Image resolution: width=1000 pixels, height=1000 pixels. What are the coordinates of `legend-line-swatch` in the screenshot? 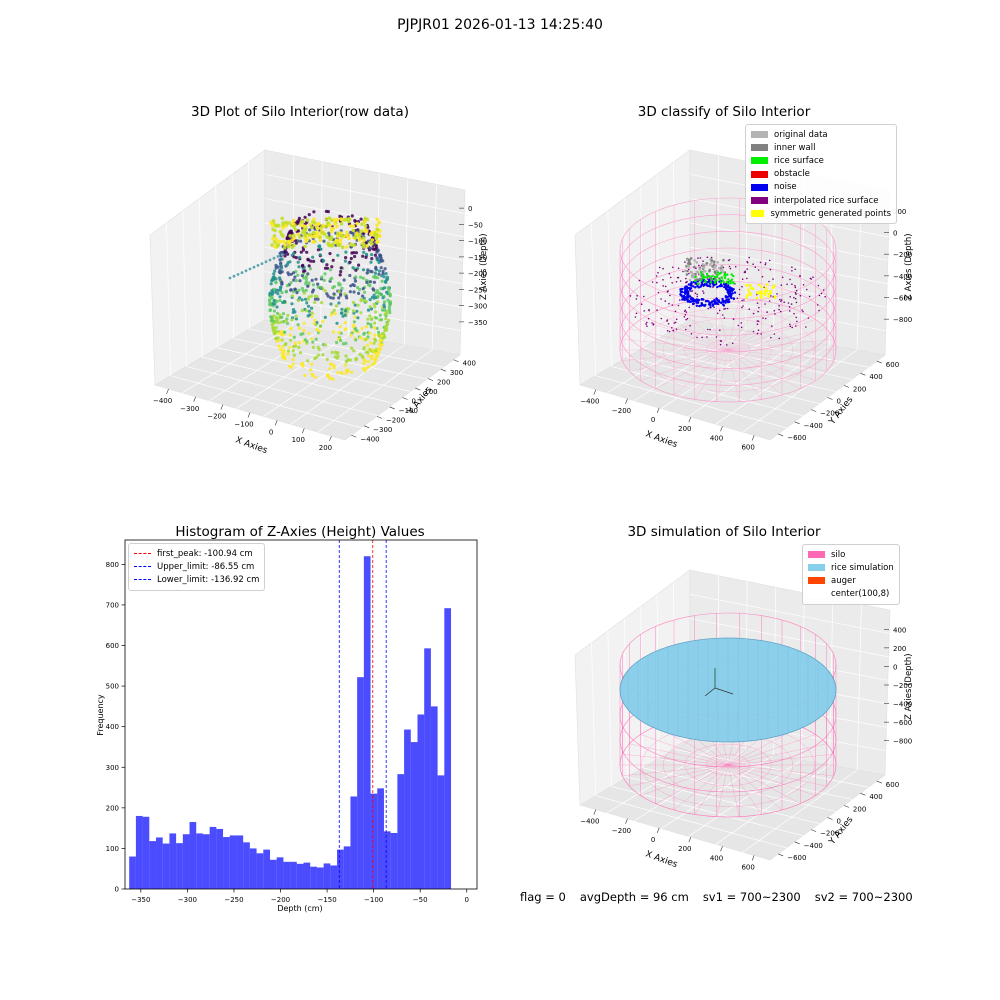 It's located at (142, 554).